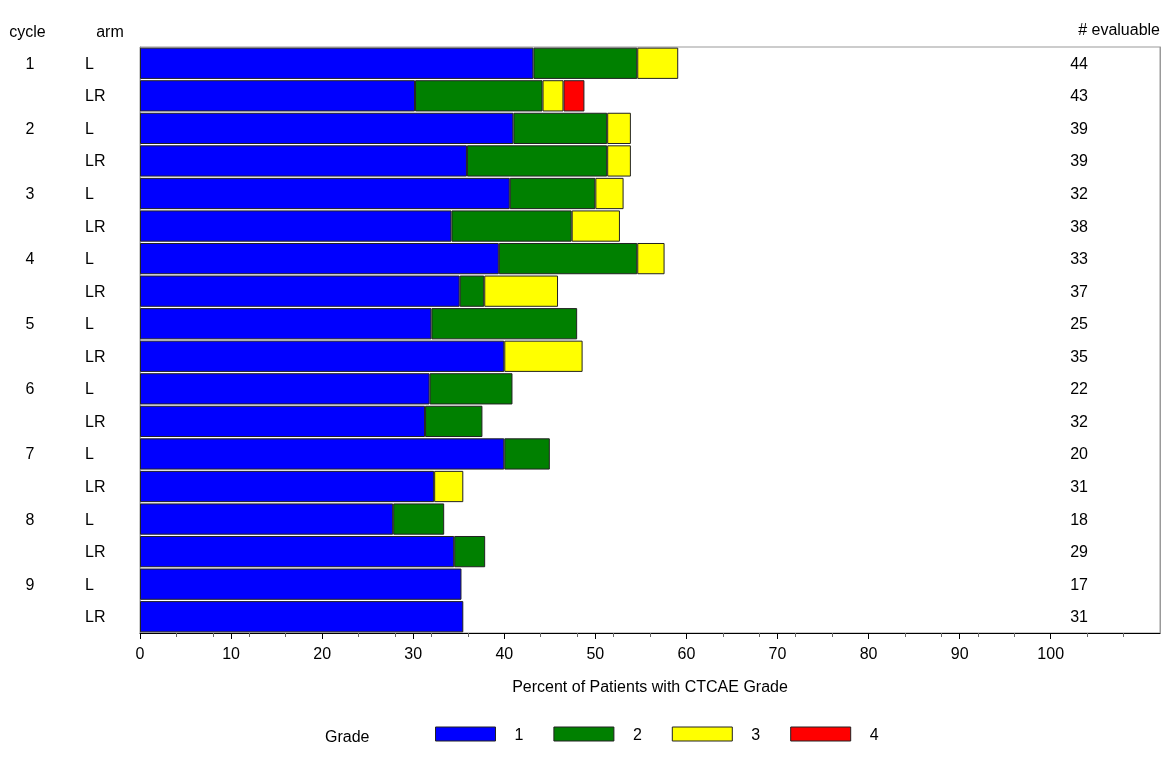 The width and height of the screenshot is (1165, 759). What do you see at coordinates (30, 259) in the screenshot?
I see `text: 4` at bounding box center [30, 259].